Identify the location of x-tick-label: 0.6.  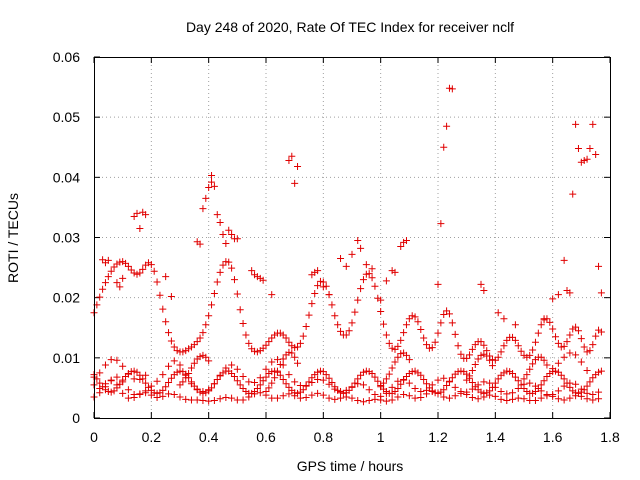
(266, 437).